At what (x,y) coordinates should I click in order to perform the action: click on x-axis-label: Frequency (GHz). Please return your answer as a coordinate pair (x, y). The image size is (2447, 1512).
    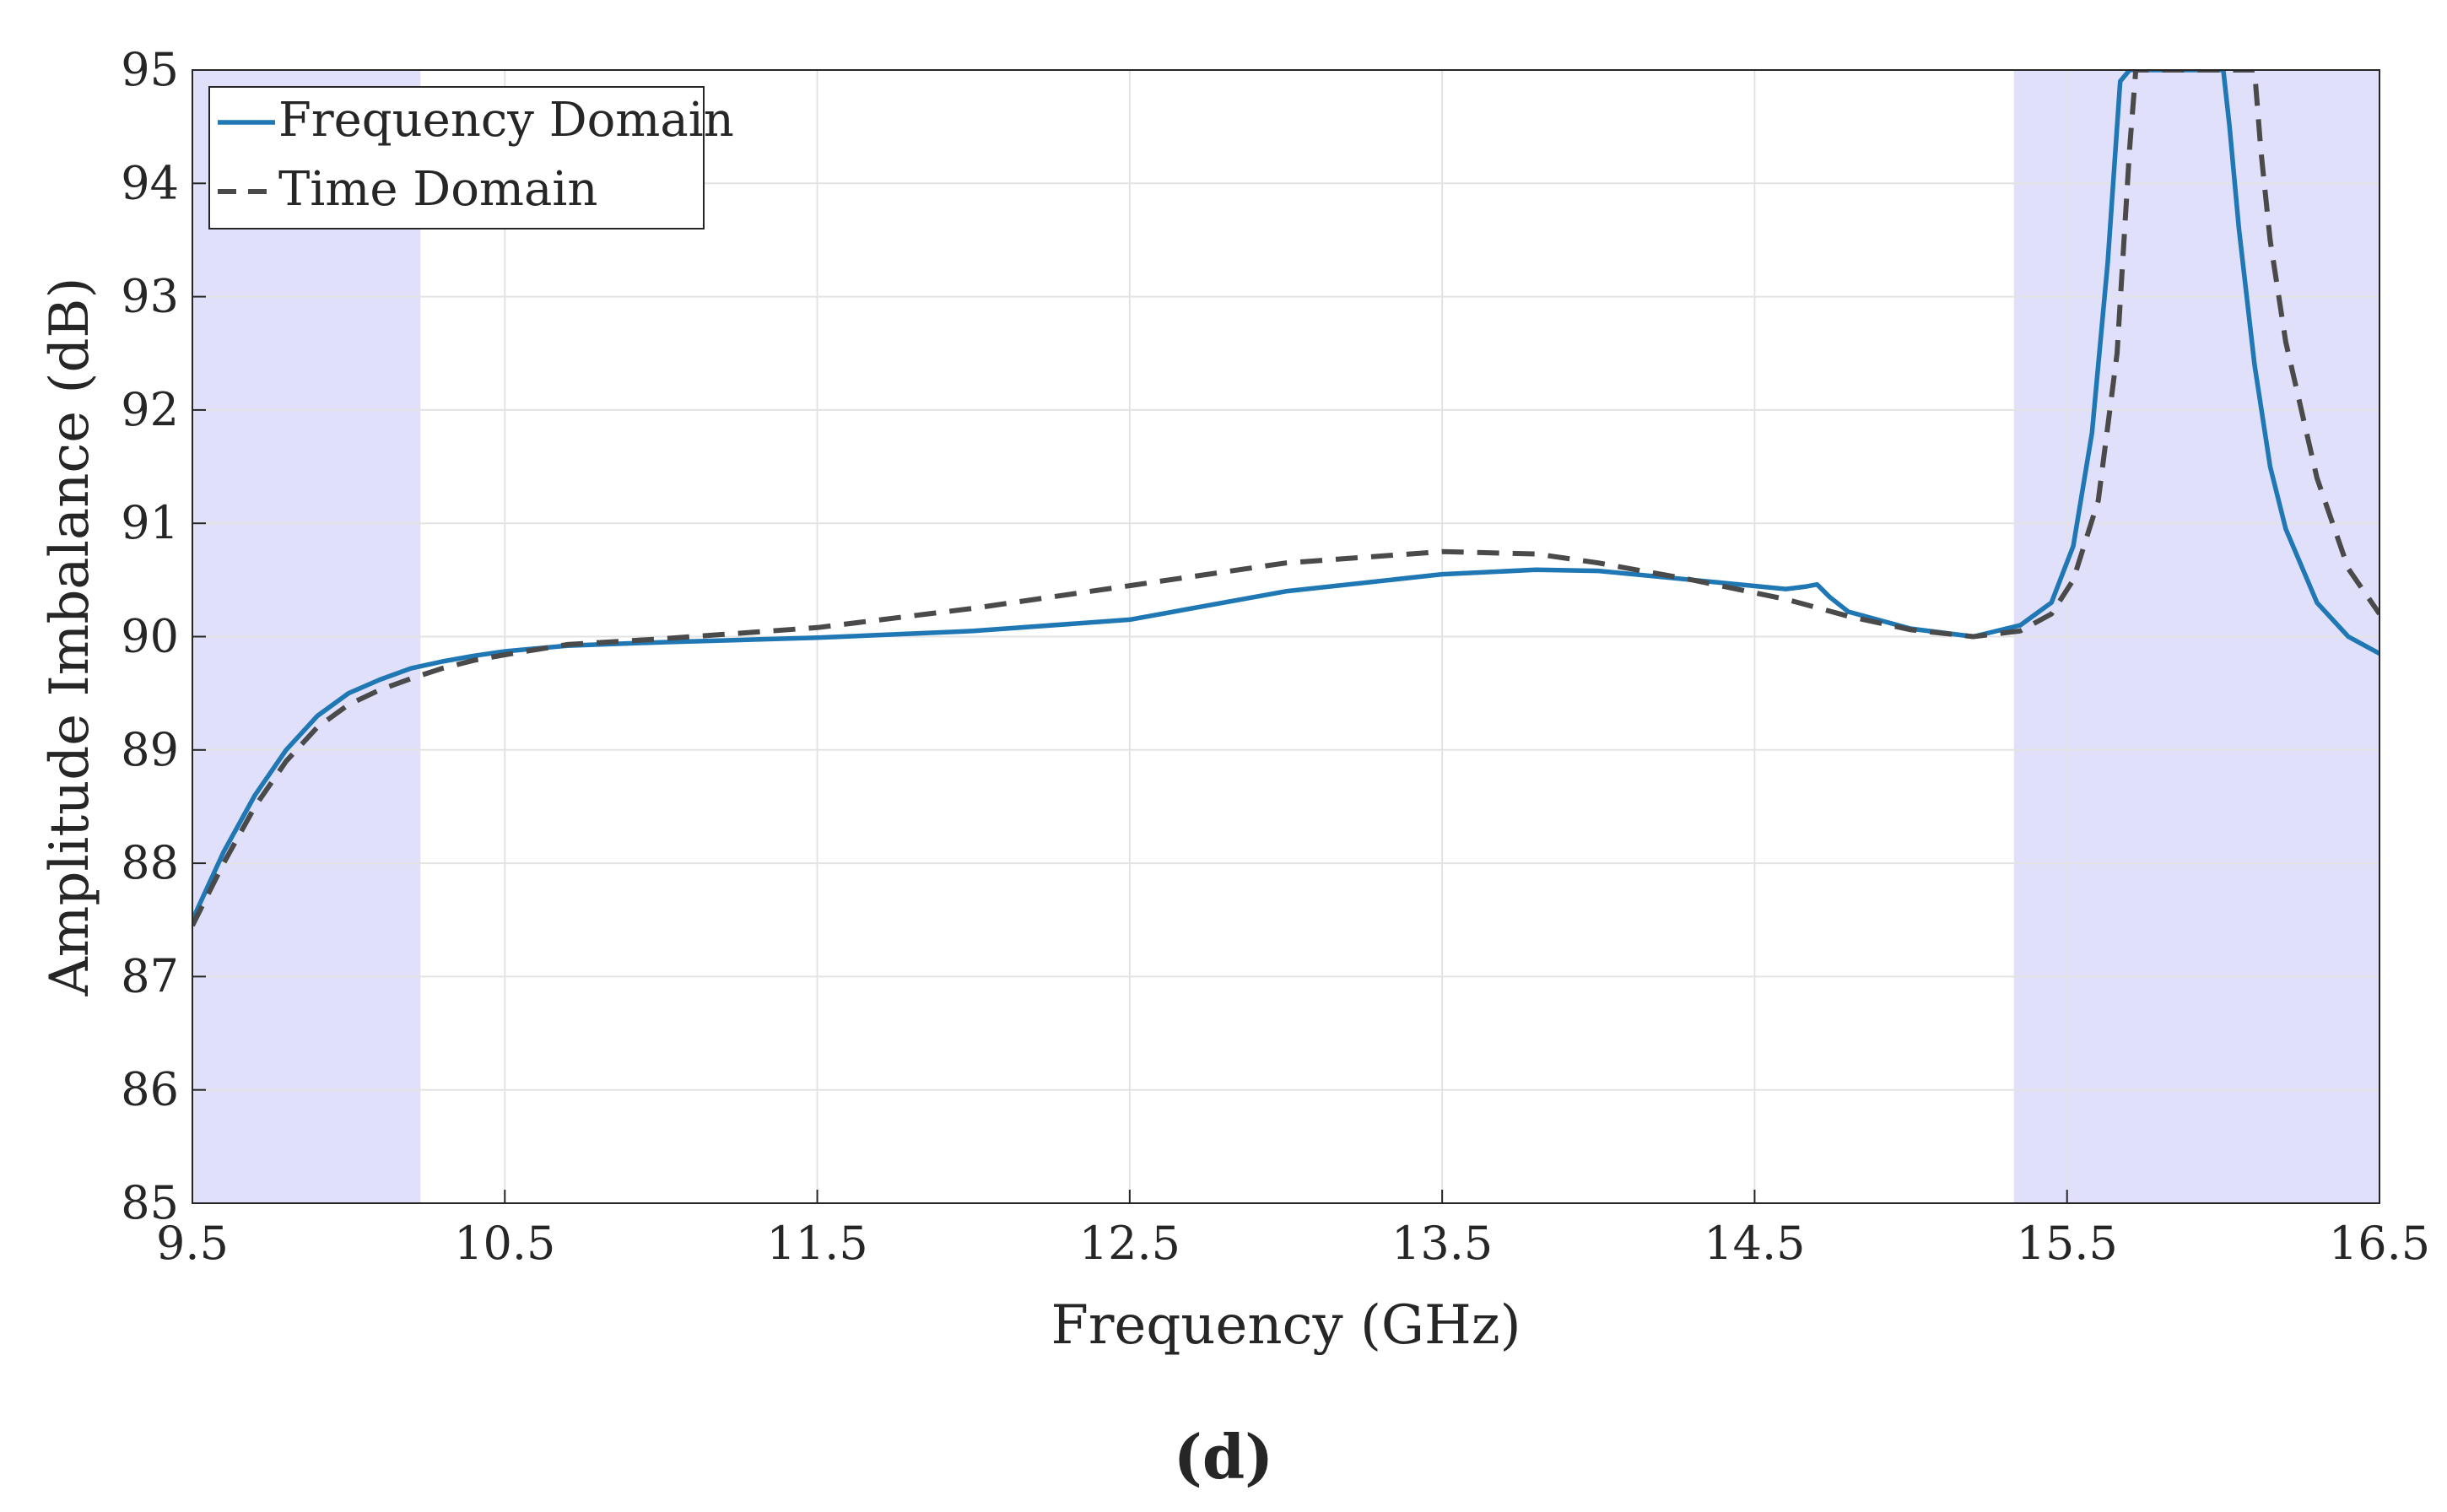
    Looking at the image, I should click on (1286, 1325).